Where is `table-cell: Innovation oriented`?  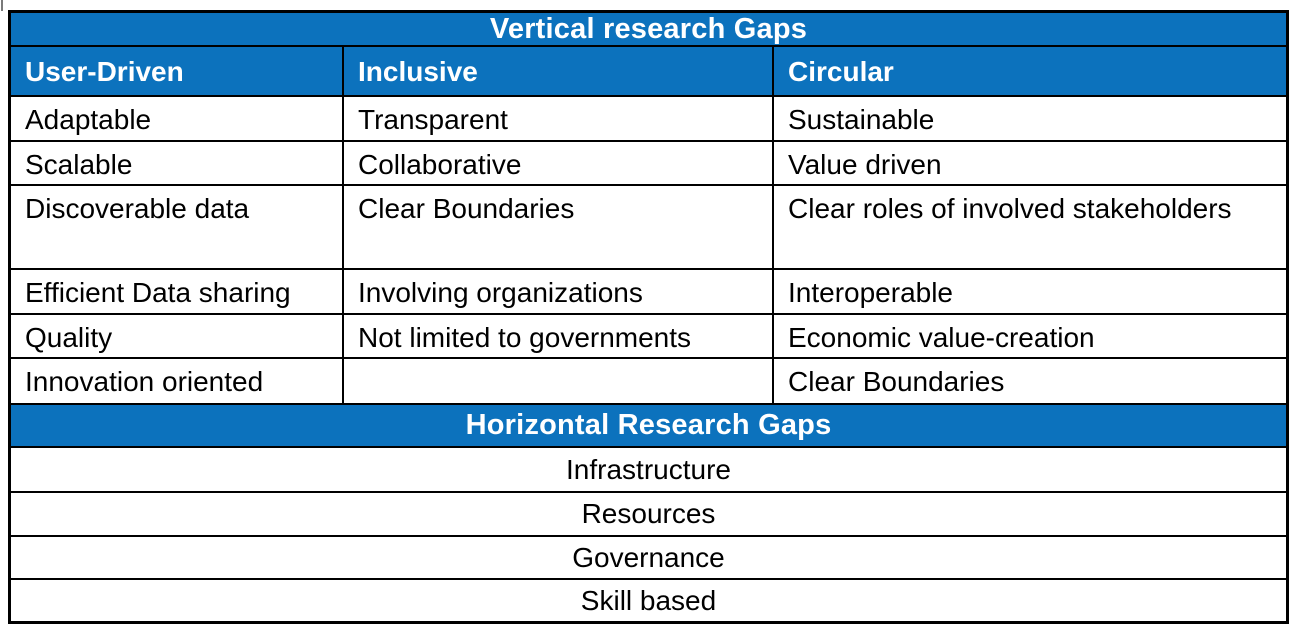 table-cell: Innovation oriented is located at coordinates (177, 381).